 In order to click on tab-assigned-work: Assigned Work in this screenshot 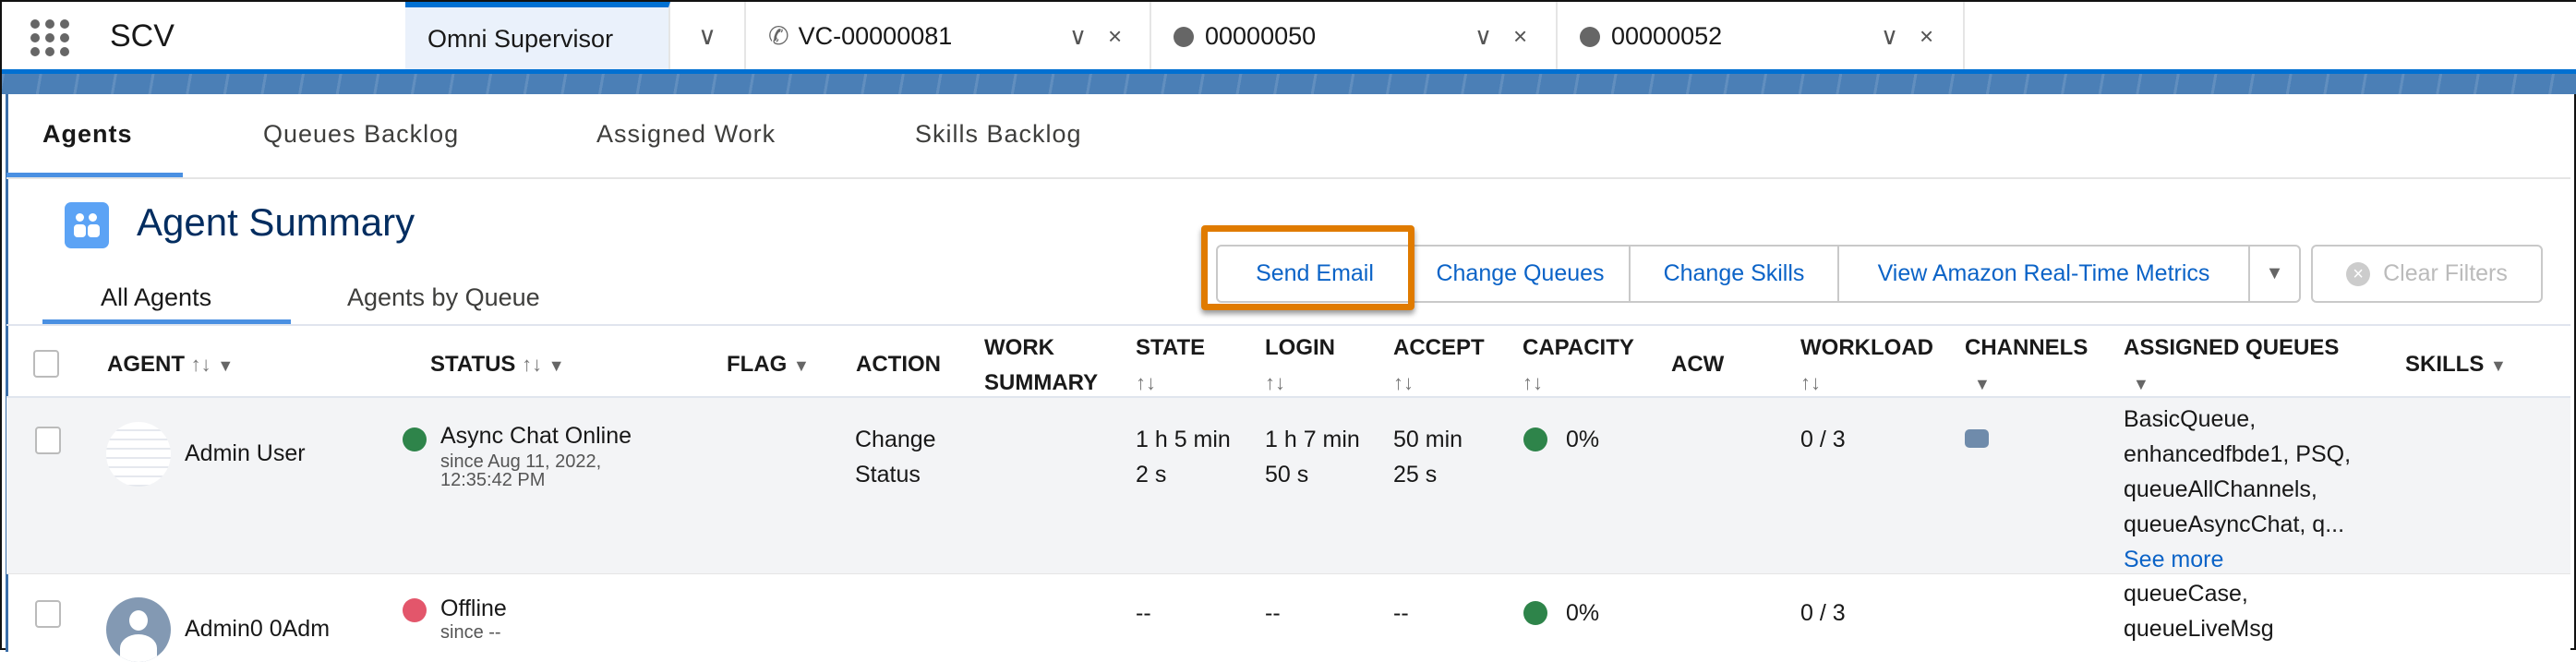, I will do `click(686, 134)`.